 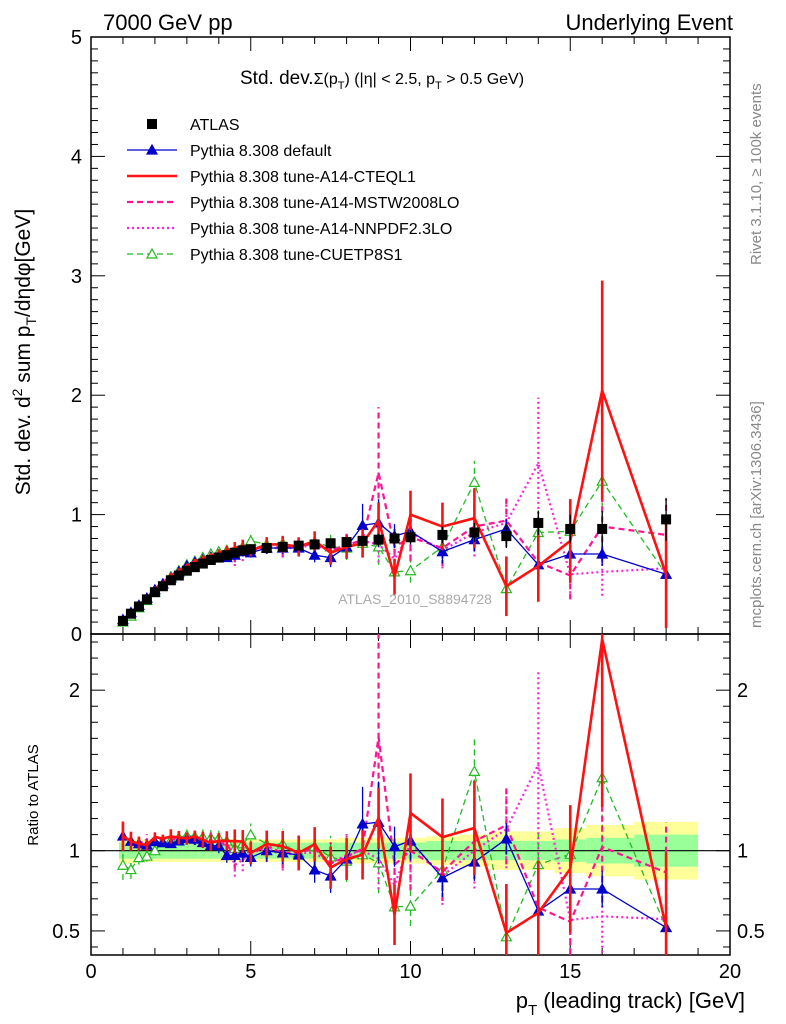 I want to click on ratio-line-default, so click(x=394, y=875).